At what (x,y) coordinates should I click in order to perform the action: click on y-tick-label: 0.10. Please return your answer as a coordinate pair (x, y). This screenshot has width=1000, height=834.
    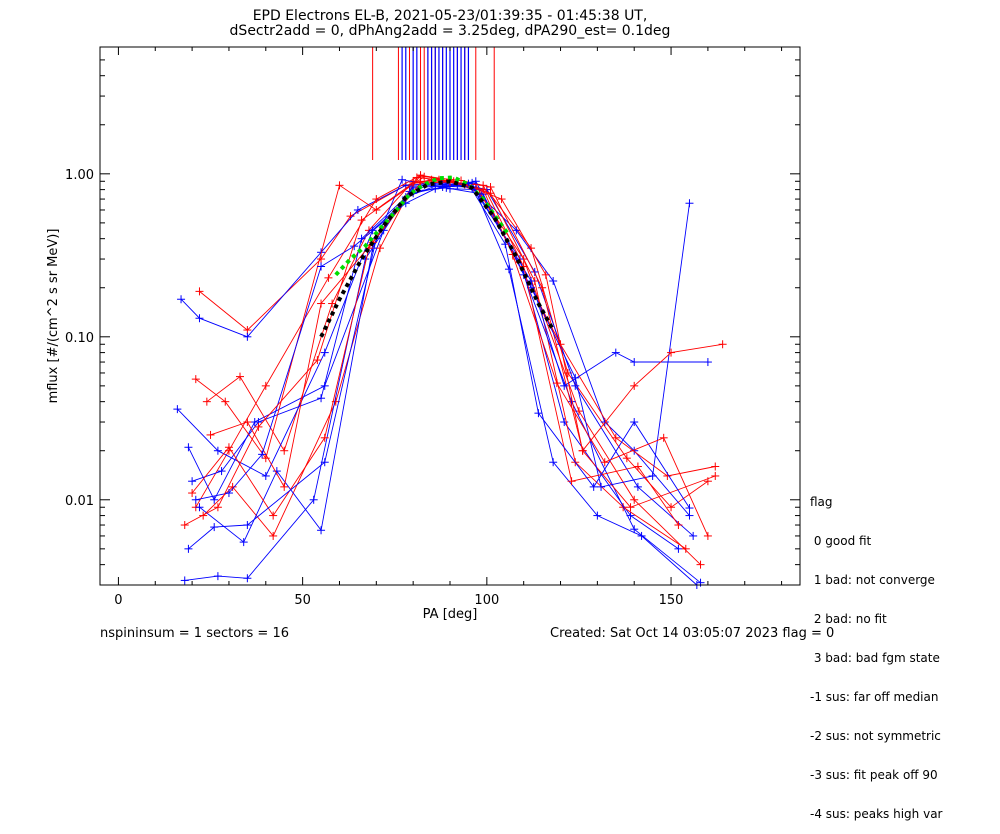
    Looking at the image, I should click on (79, 338).